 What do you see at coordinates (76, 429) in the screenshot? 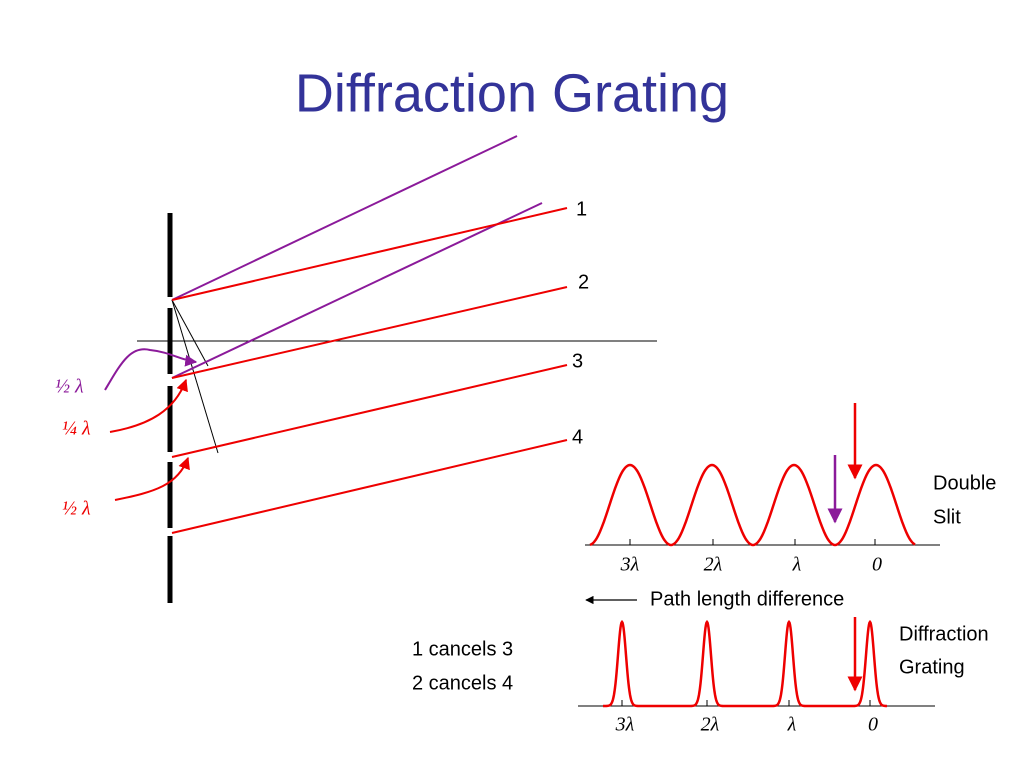
I see `annotation: ¼ λ` at bounding box center [76, 429].